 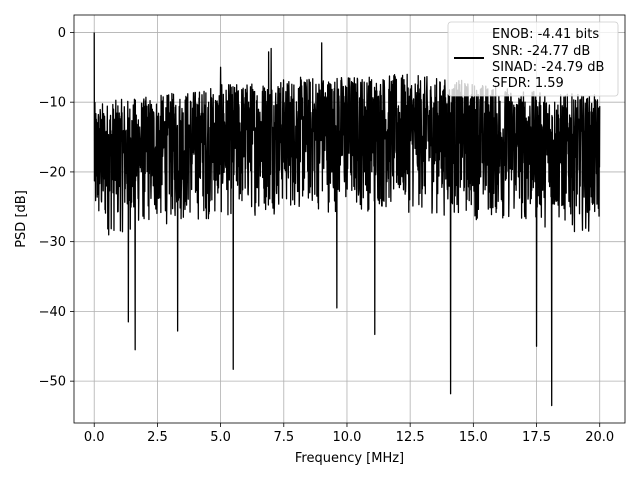 What do you see at coordinates (349, 458) in the screenshot?
I see `x-axis-label: Frequency [MHz]` at bounding box center [349, 458].